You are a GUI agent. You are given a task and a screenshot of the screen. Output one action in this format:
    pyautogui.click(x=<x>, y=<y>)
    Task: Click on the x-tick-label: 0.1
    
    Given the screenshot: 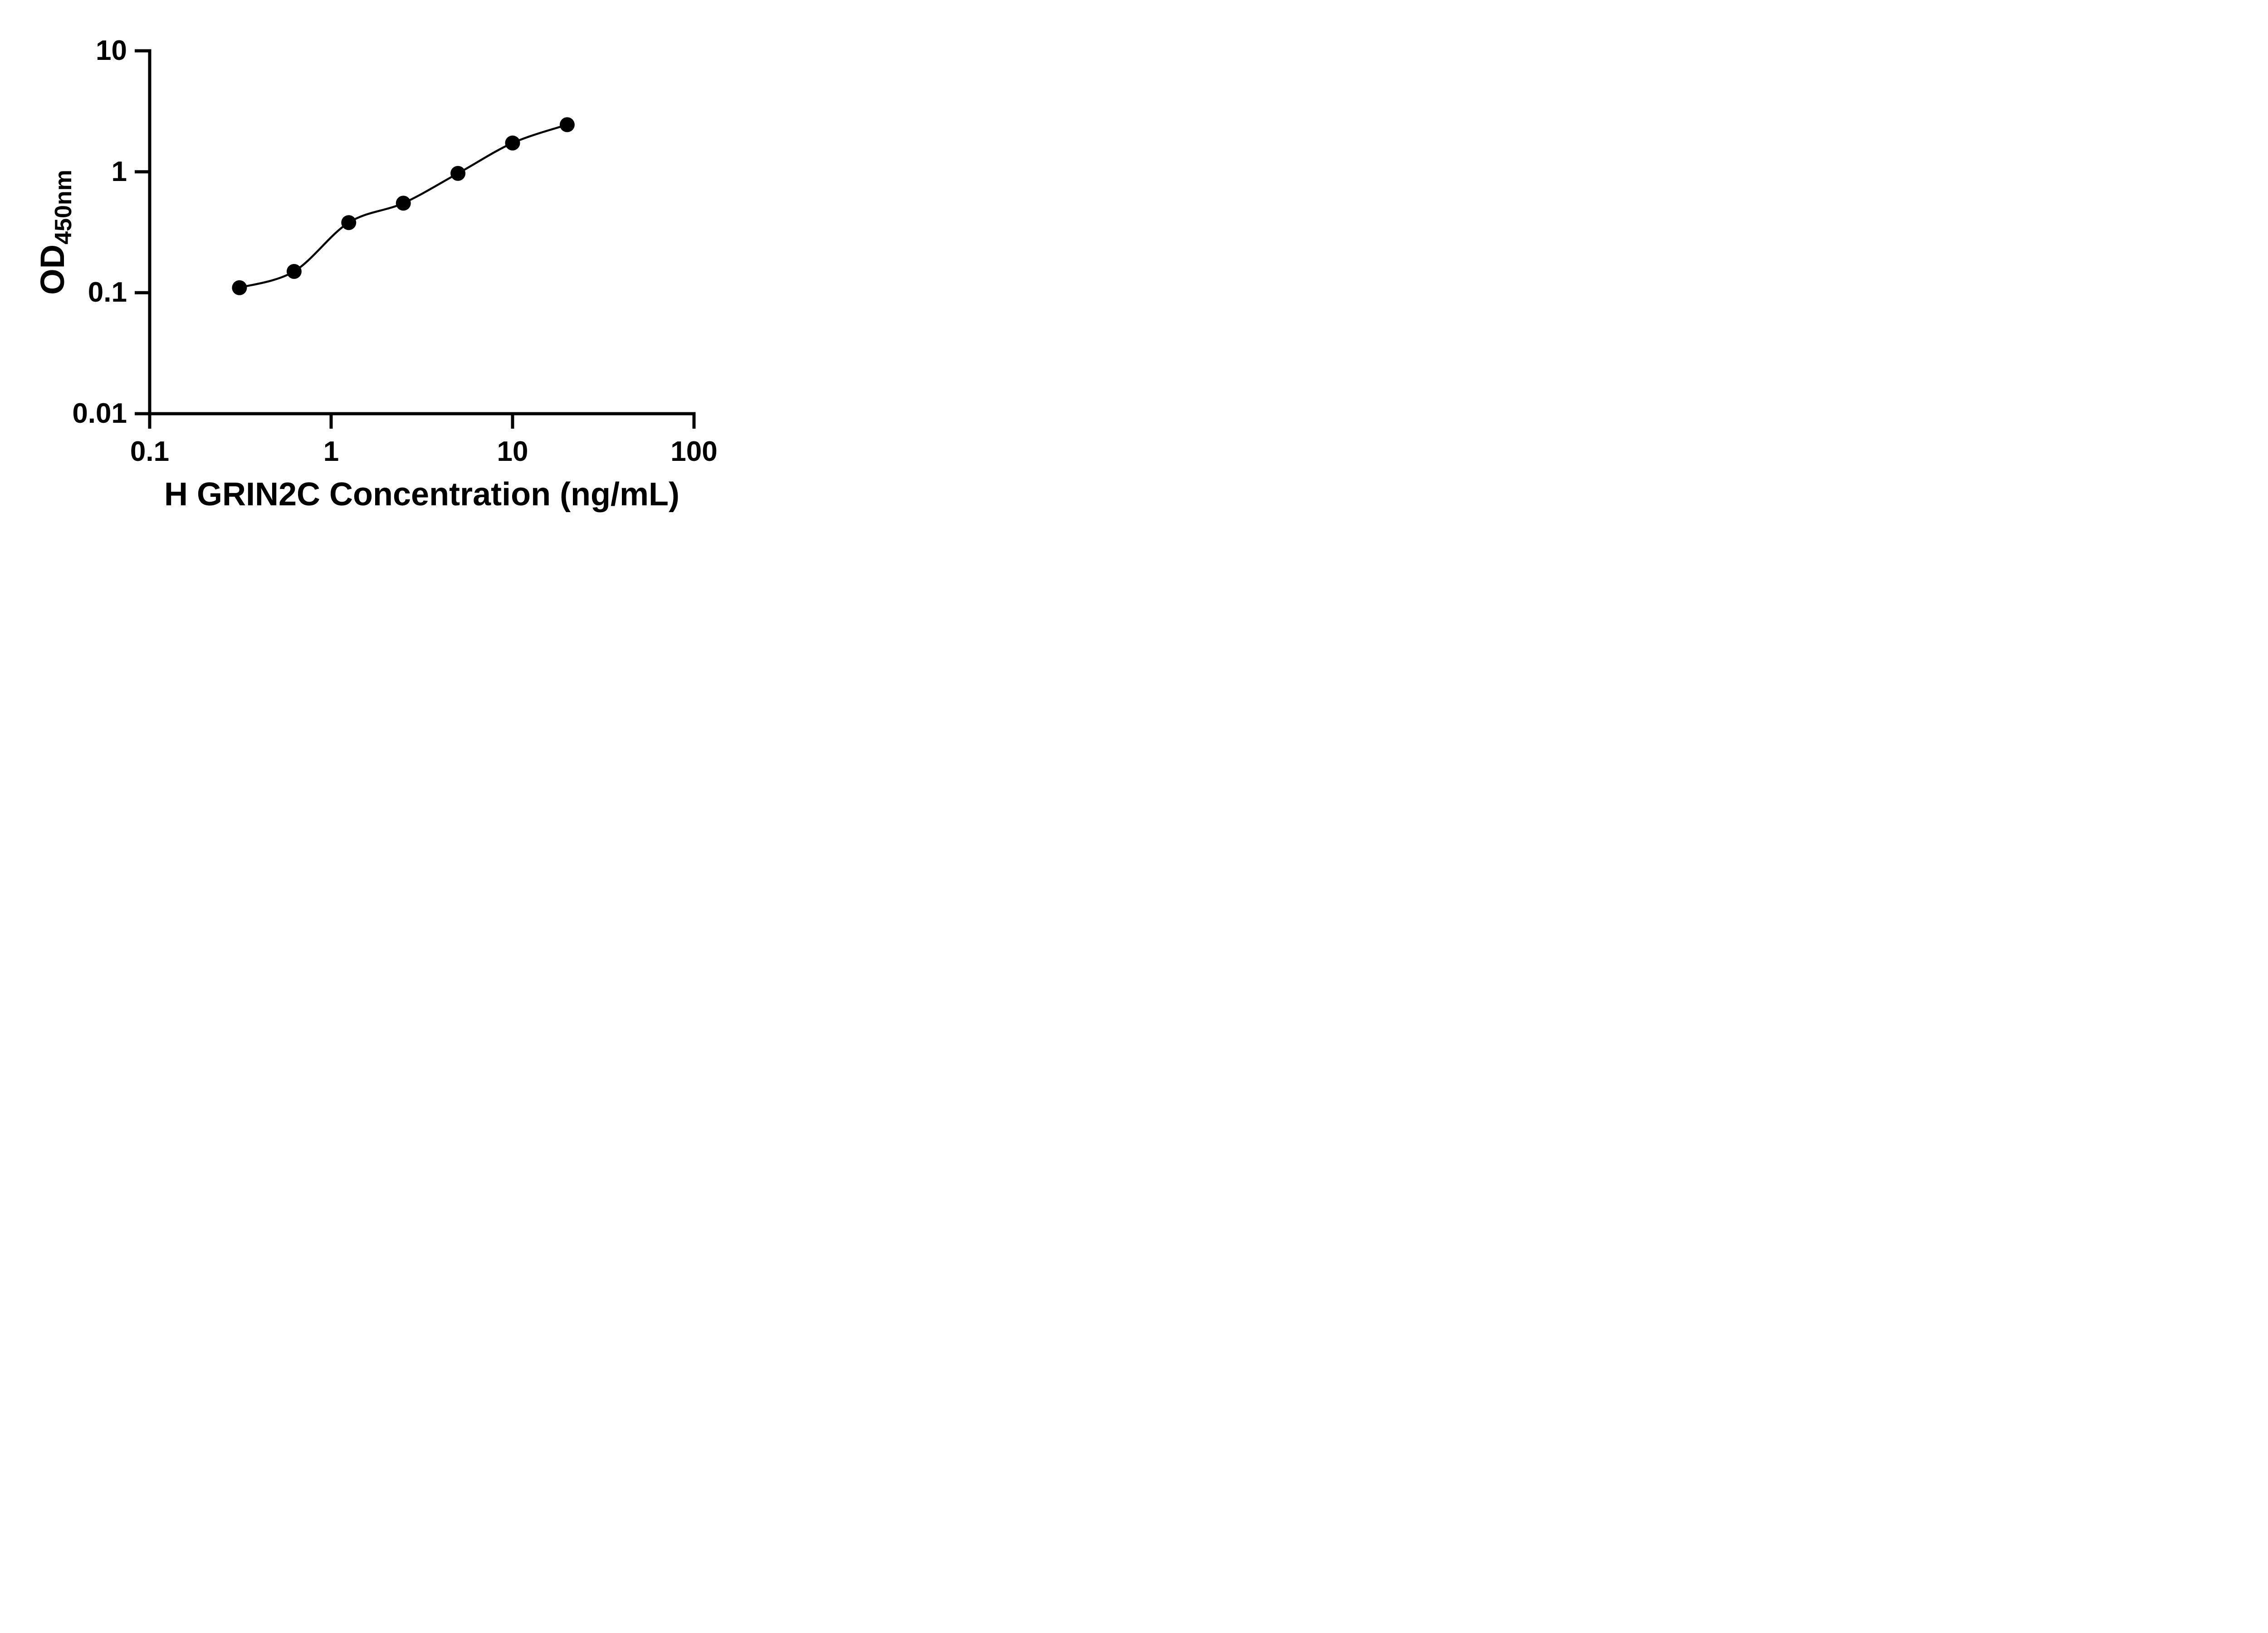 What is the action you would take?
    pyautogui.click(x=150, y=451)
    